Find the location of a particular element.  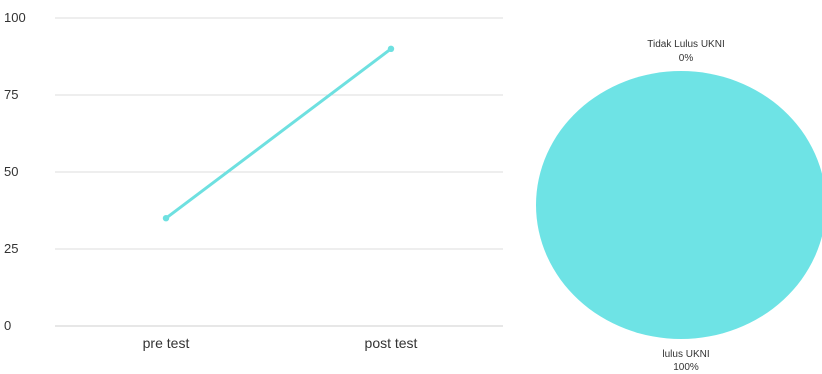

pie-label-tidak-lulus-name: Tidak Lulus UKNI is located at coordinates (685, 44).